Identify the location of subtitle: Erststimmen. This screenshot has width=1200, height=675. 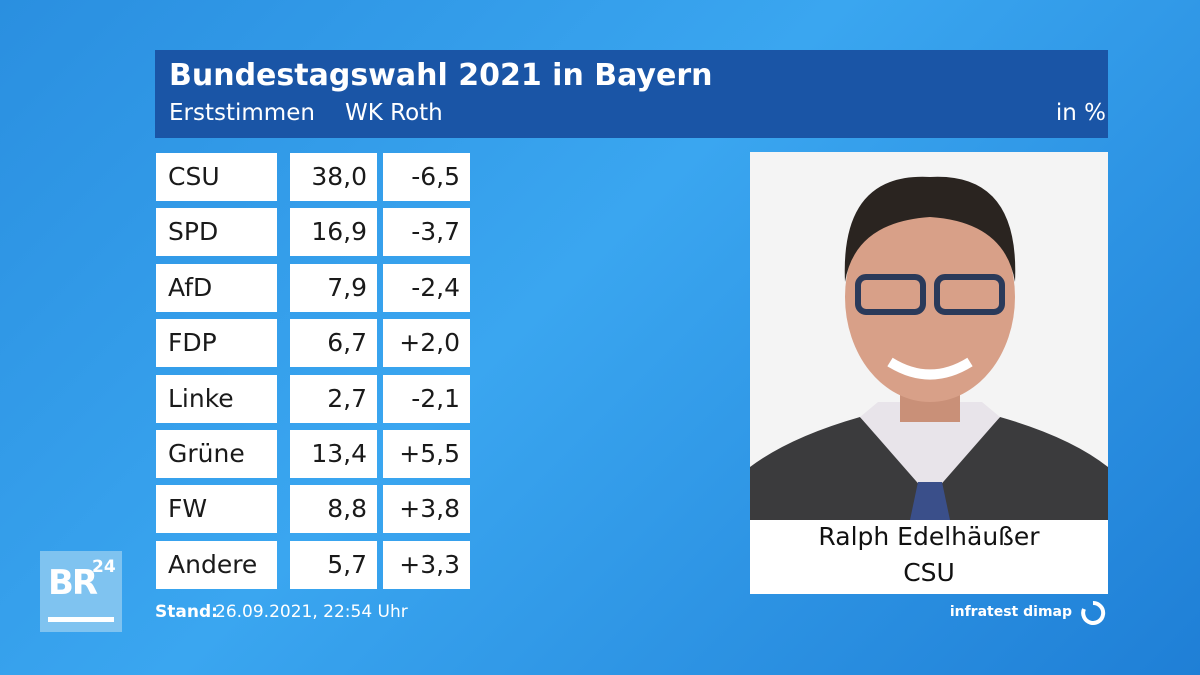
(242, 113).